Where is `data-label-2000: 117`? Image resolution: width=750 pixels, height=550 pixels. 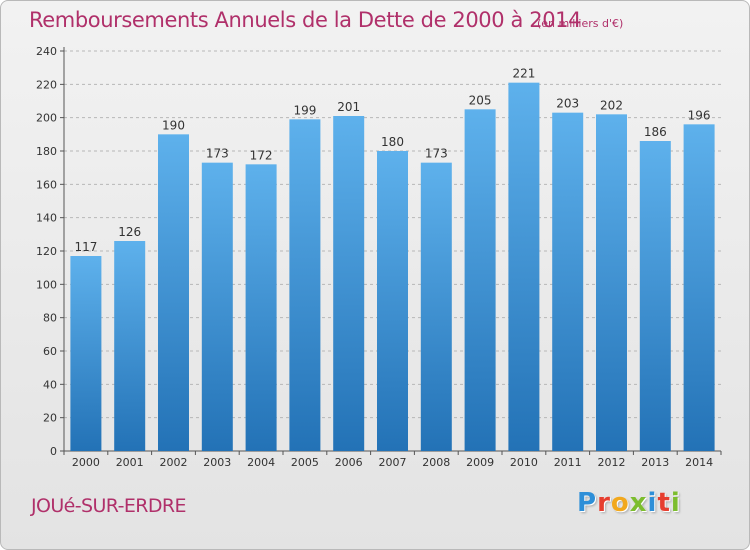
data-label-2000: 117 is located at coordinates (85, 247).